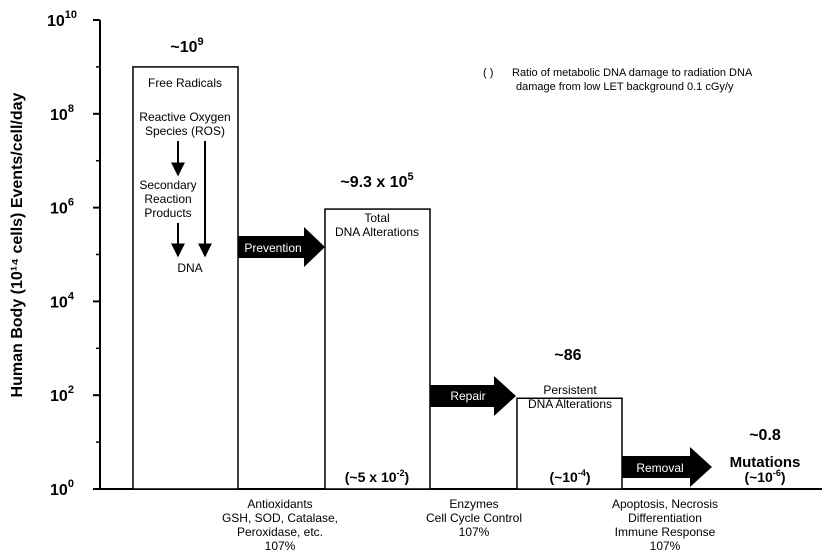 This screenshot has width=829, height=554. I want to click on repair-arrow-shape, so click(473, 396).